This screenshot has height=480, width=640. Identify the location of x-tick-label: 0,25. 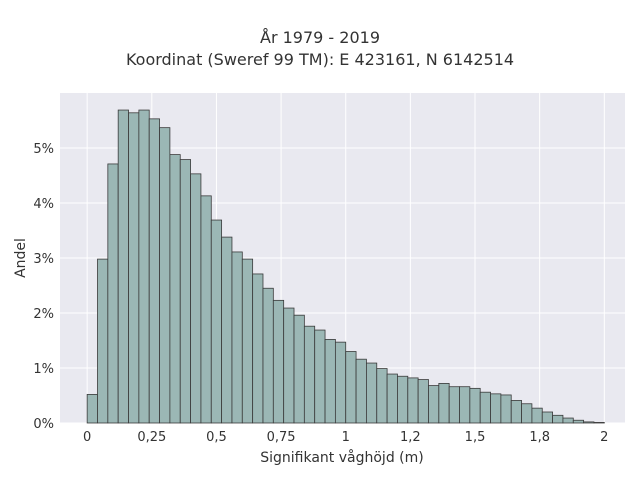
(151, 437).